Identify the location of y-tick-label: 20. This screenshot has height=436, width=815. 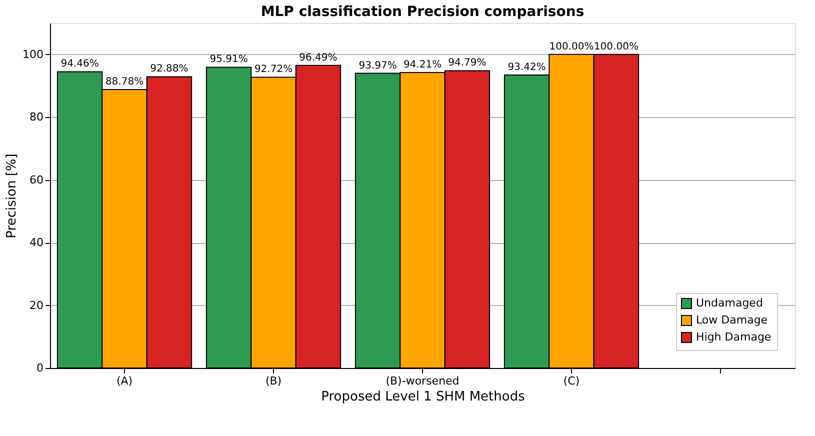
(37, 305).